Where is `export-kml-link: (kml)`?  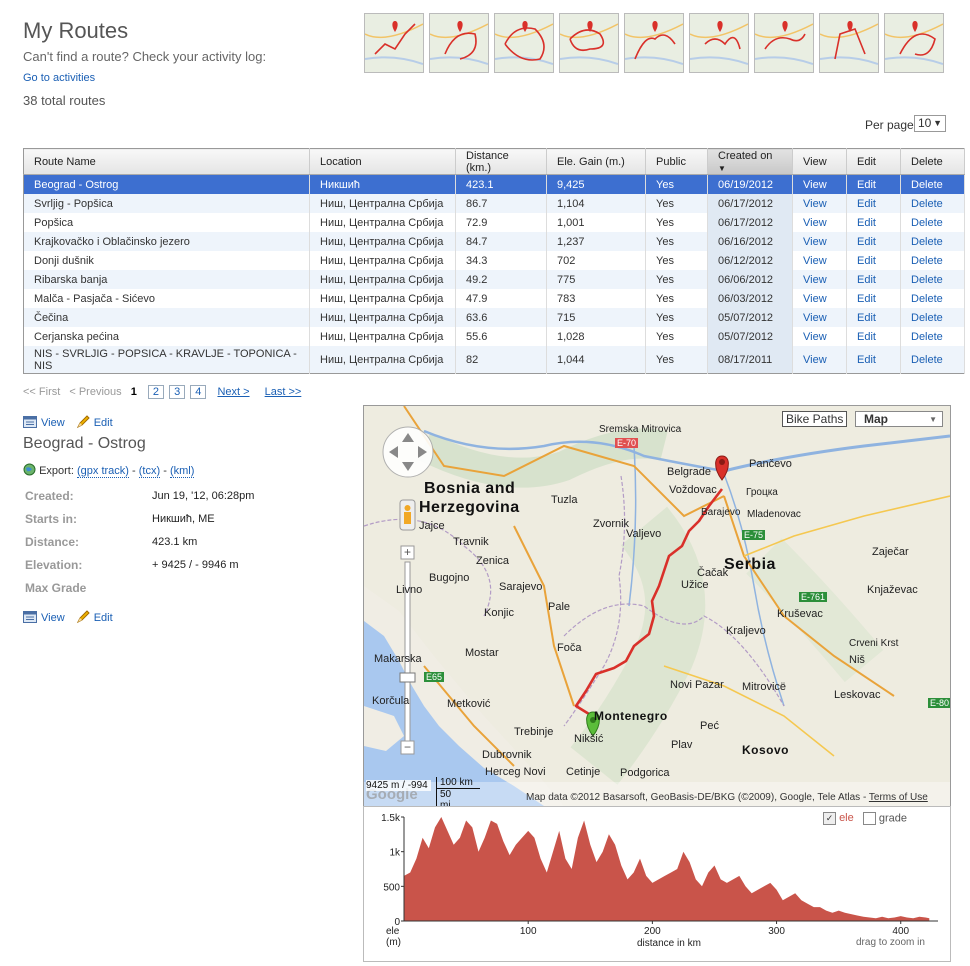 export-kml-link: (kml) is located at coordinates (182, 471).